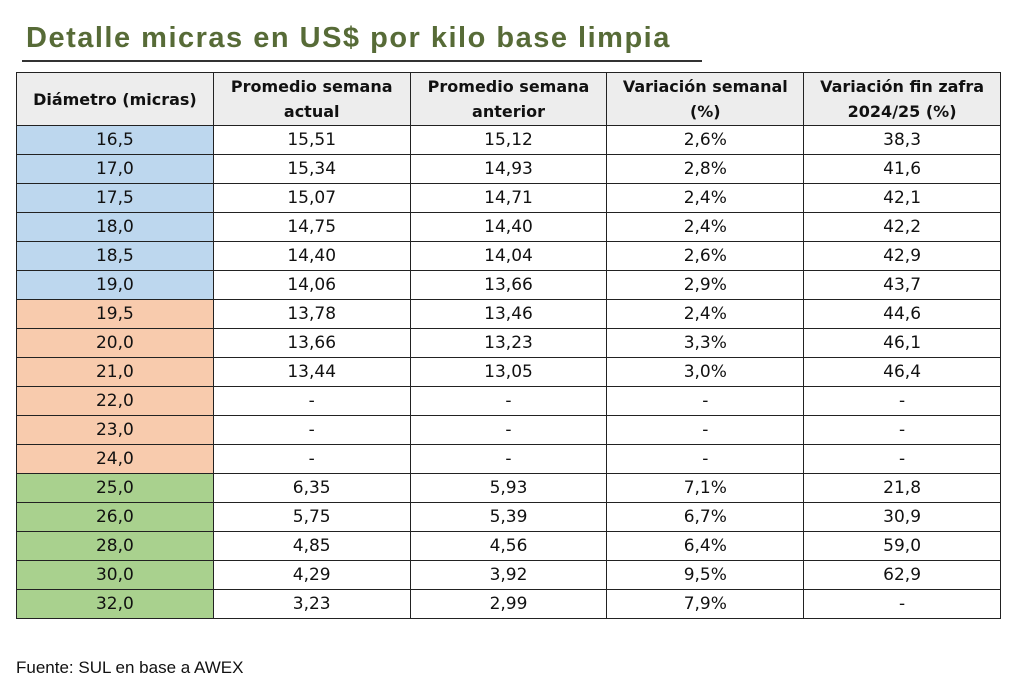 Image resolution: width=1024 pixels, height=695 pixels. I want to click on current-week-cell: 4,29, so click(311, 575).